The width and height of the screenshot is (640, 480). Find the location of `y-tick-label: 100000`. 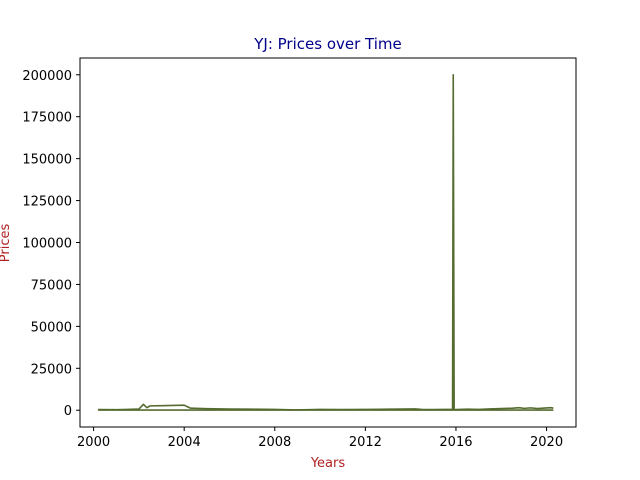

y-tick-label: 100000 is located at coordinates (47, 244).